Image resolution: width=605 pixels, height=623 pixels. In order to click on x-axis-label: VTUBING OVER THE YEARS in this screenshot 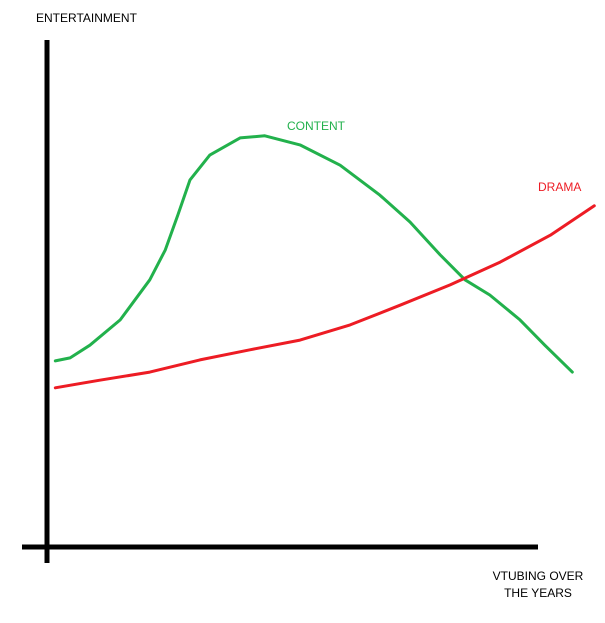, I will do `click(538, 584)`.